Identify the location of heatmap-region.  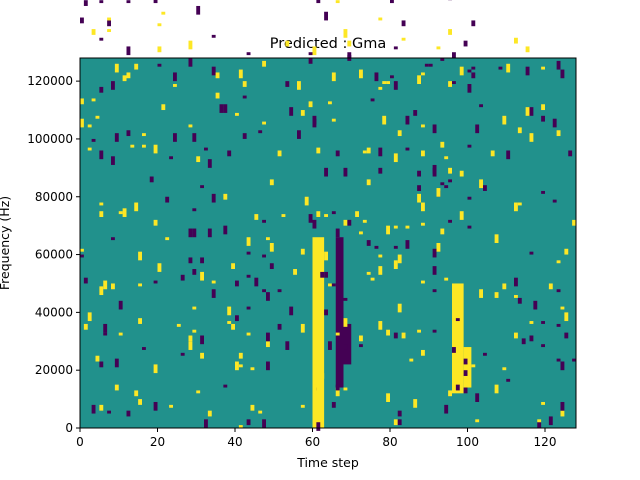
(467, 367).